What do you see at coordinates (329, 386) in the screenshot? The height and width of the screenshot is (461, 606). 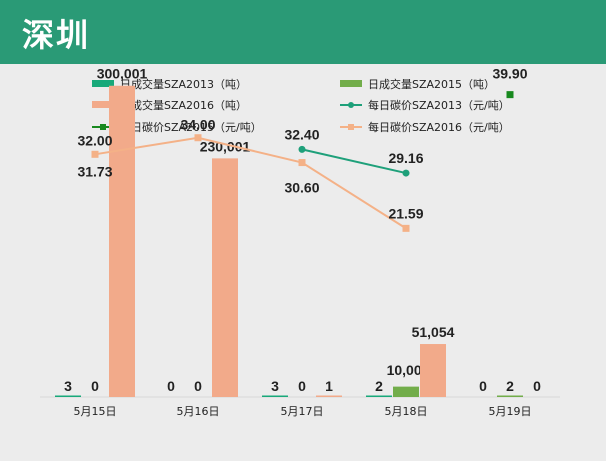 I see `bar-label-s3-5月17日: 1` at bounding box center [329, 386].